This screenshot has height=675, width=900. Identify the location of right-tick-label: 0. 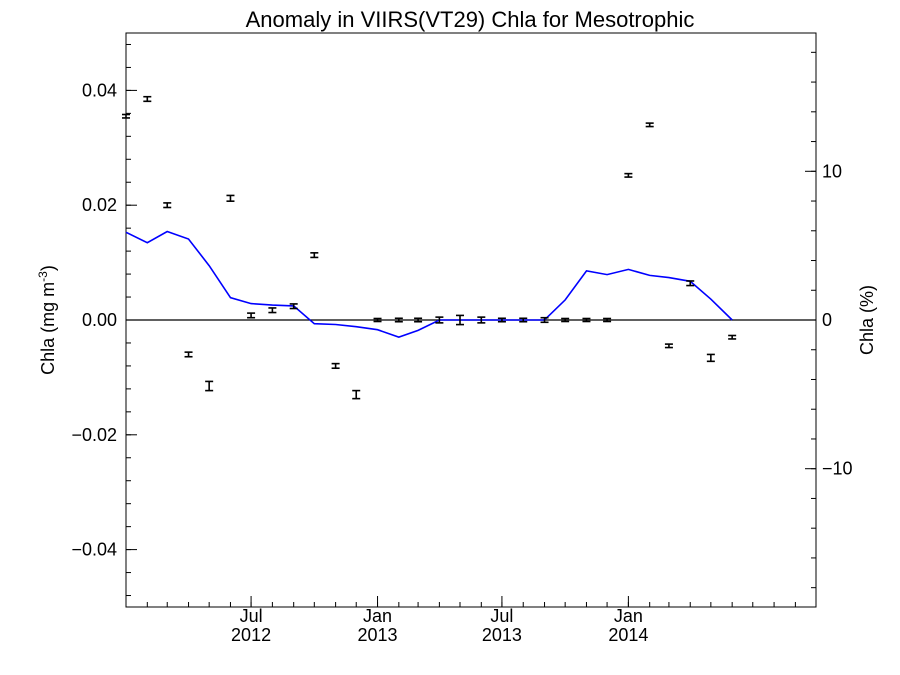
(827, 320).